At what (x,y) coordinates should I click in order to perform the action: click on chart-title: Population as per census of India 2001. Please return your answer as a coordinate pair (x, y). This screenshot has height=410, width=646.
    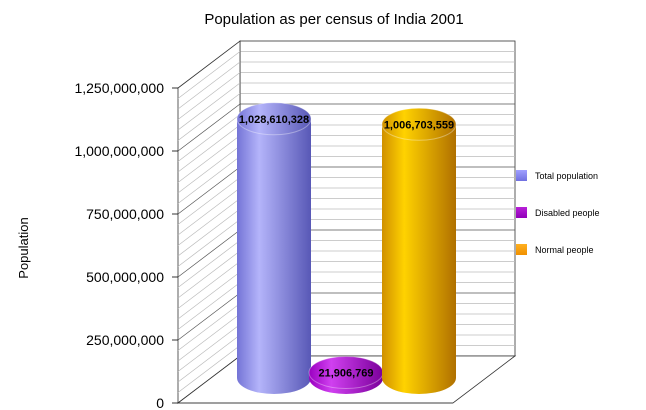
    Looking at the image, I should click on (333, 19).